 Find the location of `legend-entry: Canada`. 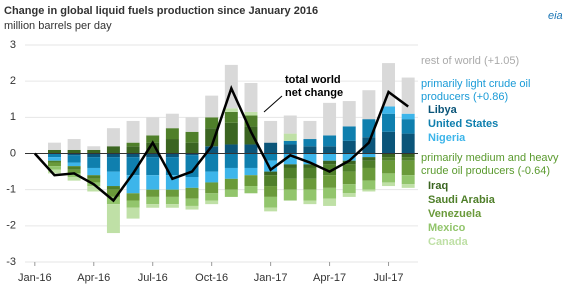

legend-entry: Canada is located at coordinates (448, 242).